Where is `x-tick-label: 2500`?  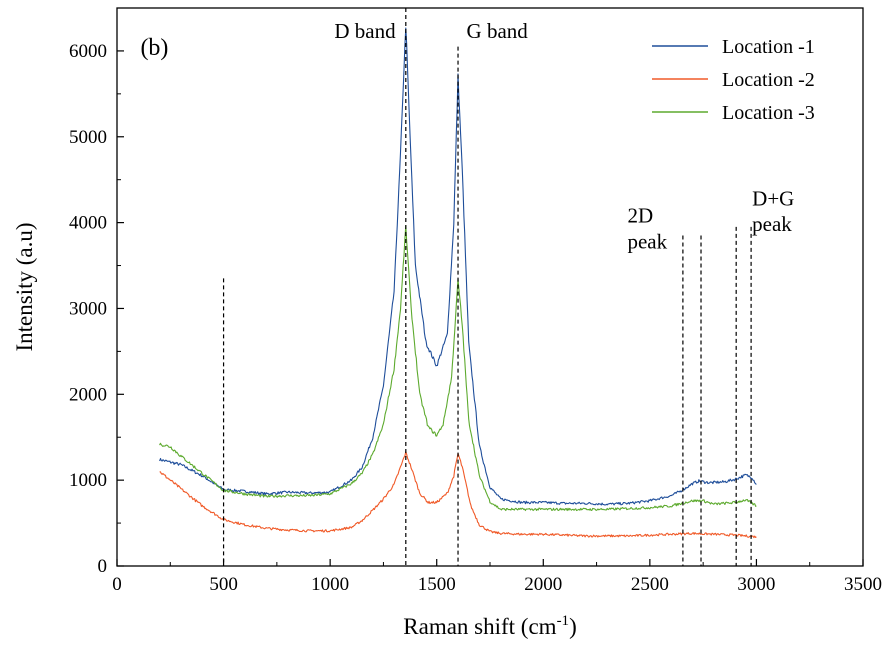
x-tick-label: 2500 is located at coordinates (650, 584).